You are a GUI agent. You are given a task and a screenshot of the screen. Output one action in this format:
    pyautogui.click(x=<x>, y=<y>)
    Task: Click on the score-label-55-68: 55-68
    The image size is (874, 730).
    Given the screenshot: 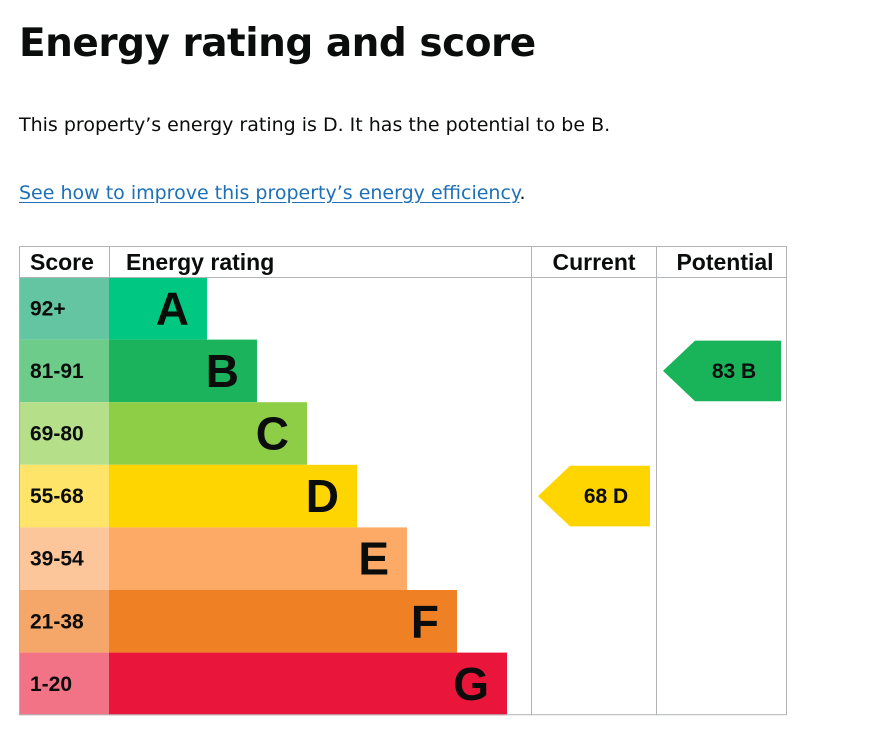 What is the action you would take?
    pyautogui.click(x=57, y=496)
    